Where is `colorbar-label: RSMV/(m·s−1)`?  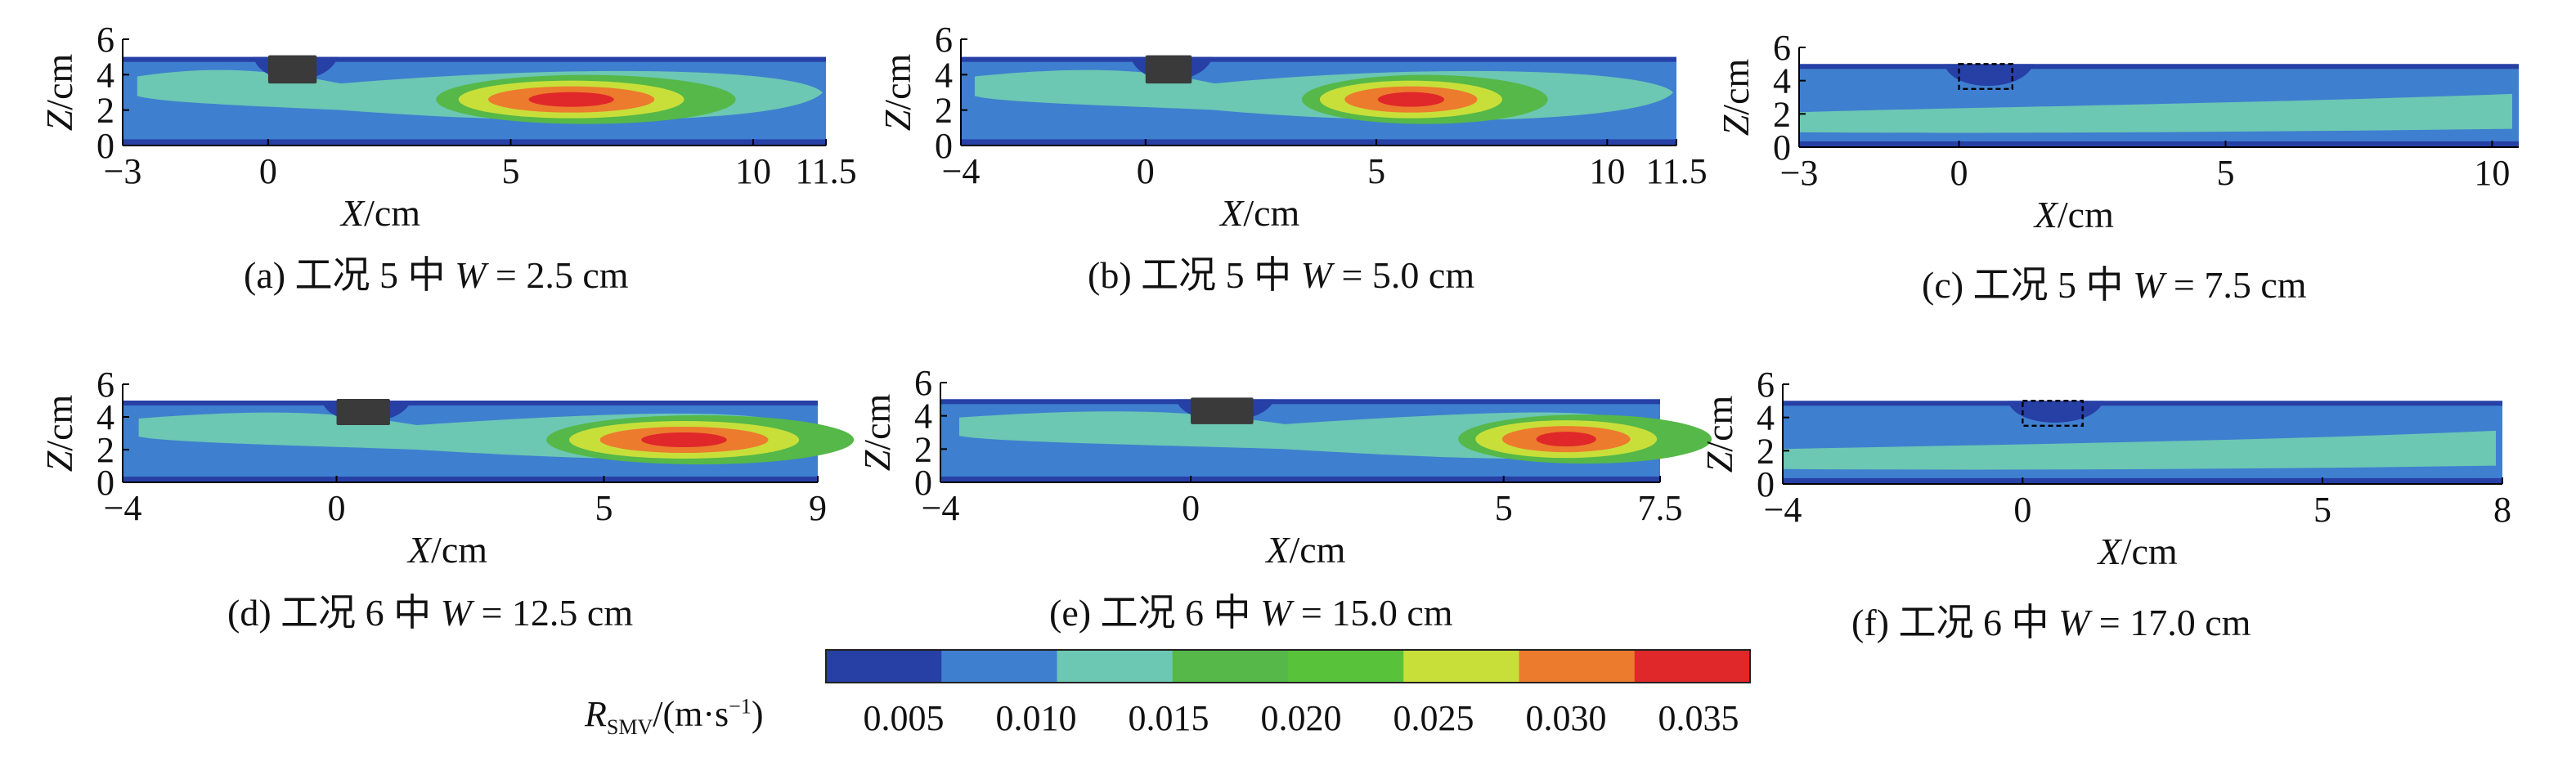 colorbar-label: RSMV/(m·s−1) is located at coordinates (674, 716).